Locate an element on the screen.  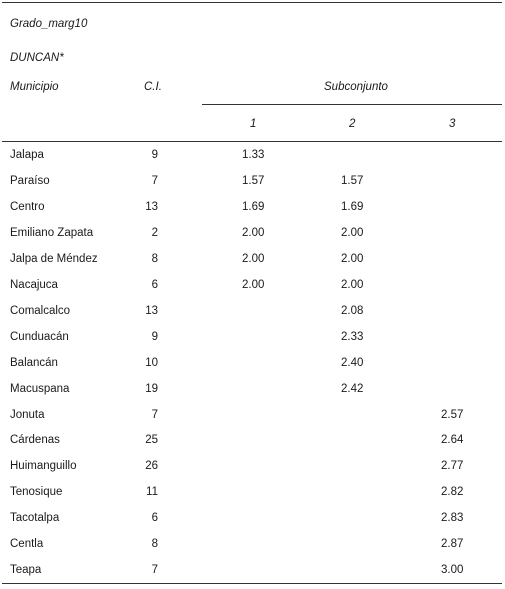
subset-3-cell: 2.64 is located at coordinates (452, 440).